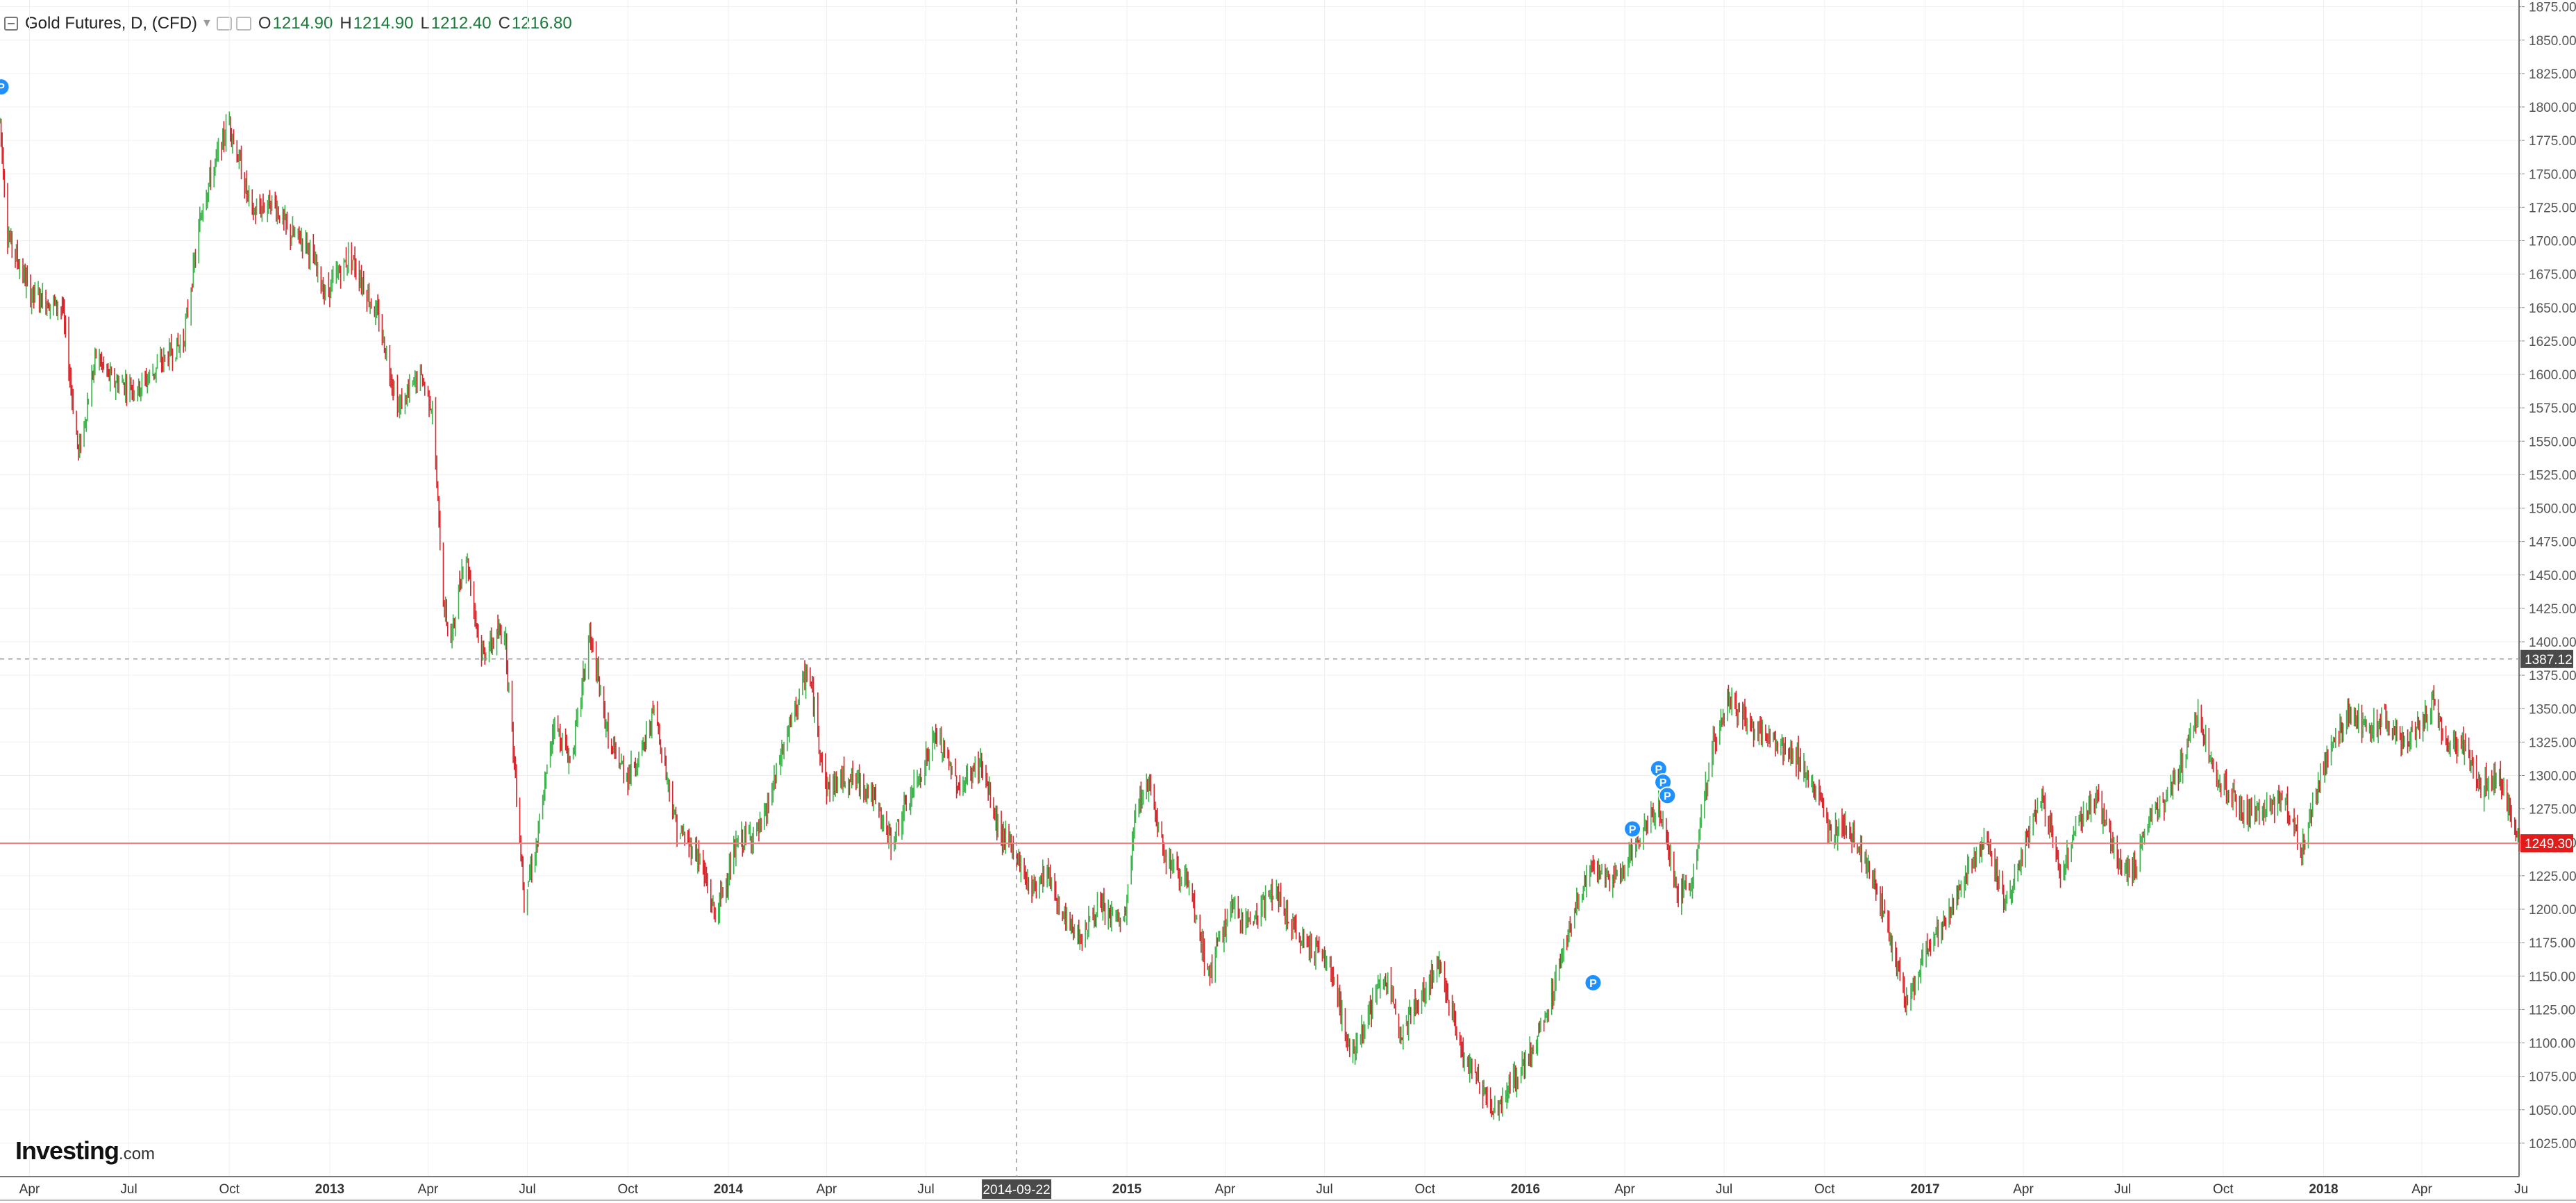 This screenshot has height=1203, width=2576. Describe the element at coordinates (2552, 1044) in the screenshot. I see `y-tick-label: 1100.00` at that location.